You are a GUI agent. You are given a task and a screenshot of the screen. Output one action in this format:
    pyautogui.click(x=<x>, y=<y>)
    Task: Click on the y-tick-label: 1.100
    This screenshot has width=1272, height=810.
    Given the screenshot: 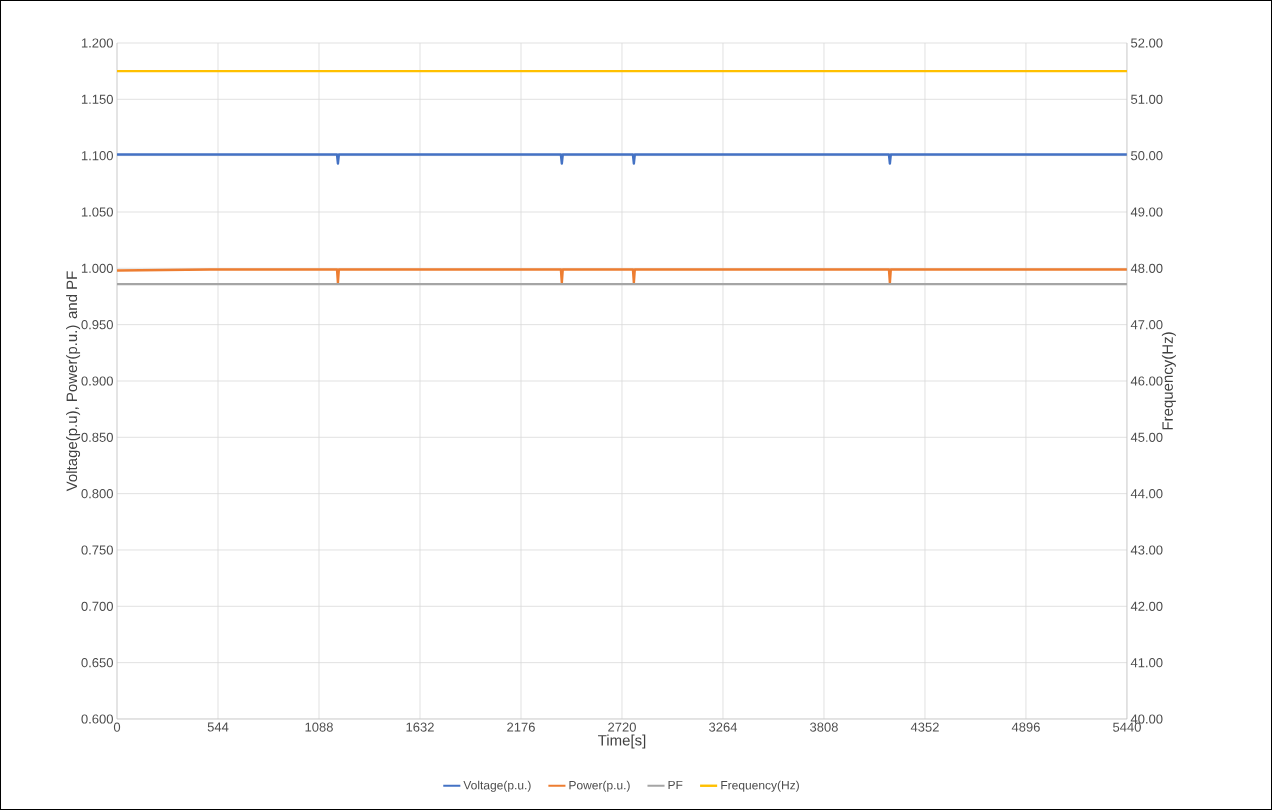 What is the action you would take?
    pyautogui.click(x=97, y=156)
    